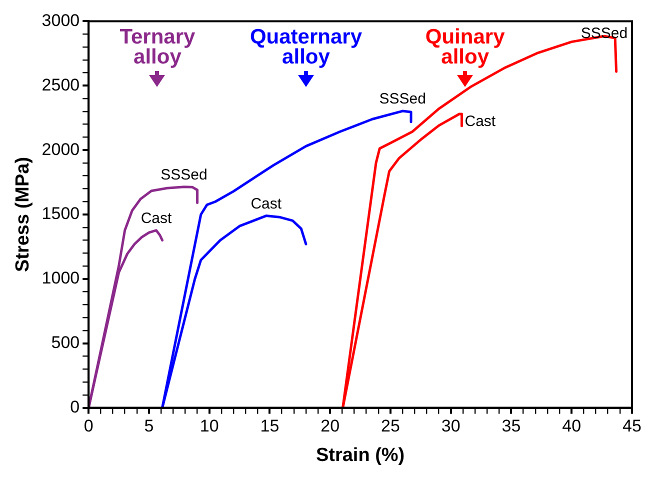 This screenshot has width=654, height=479. Describe the element at coordinates (65, 342) in the screenshot. I see `y-tick-label: 500` at that location.